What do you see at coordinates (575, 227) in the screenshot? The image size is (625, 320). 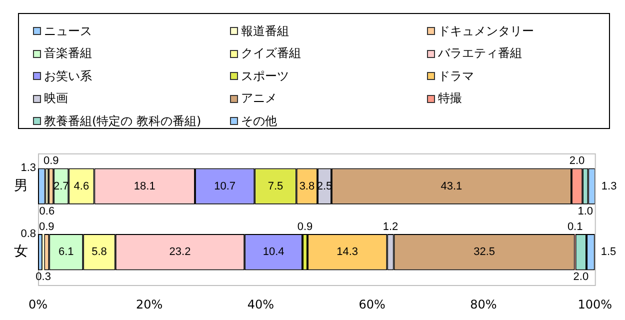 I see `data-label: 0.1` at bounding box center [575, 227].